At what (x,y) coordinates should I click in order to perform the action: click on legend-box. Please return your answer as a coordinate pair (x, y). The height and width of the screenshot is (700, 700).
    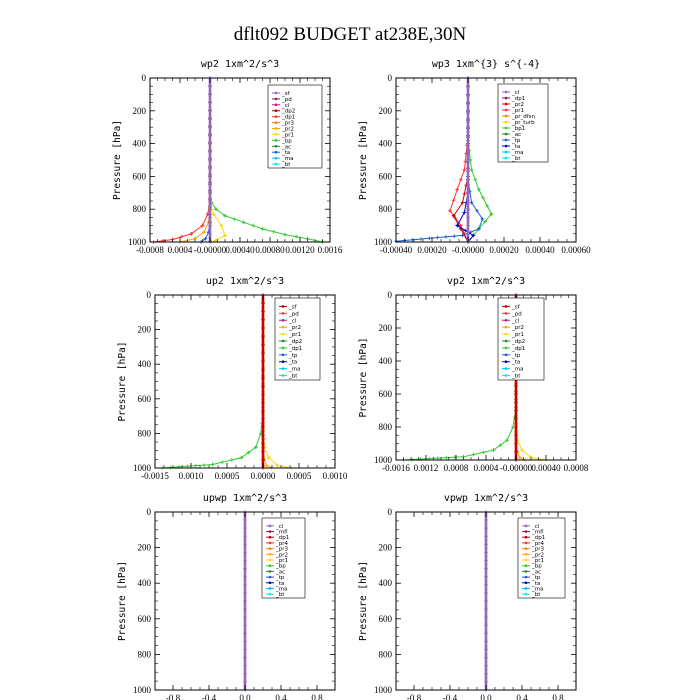
    Looking at the image, I should click on (521, 339).